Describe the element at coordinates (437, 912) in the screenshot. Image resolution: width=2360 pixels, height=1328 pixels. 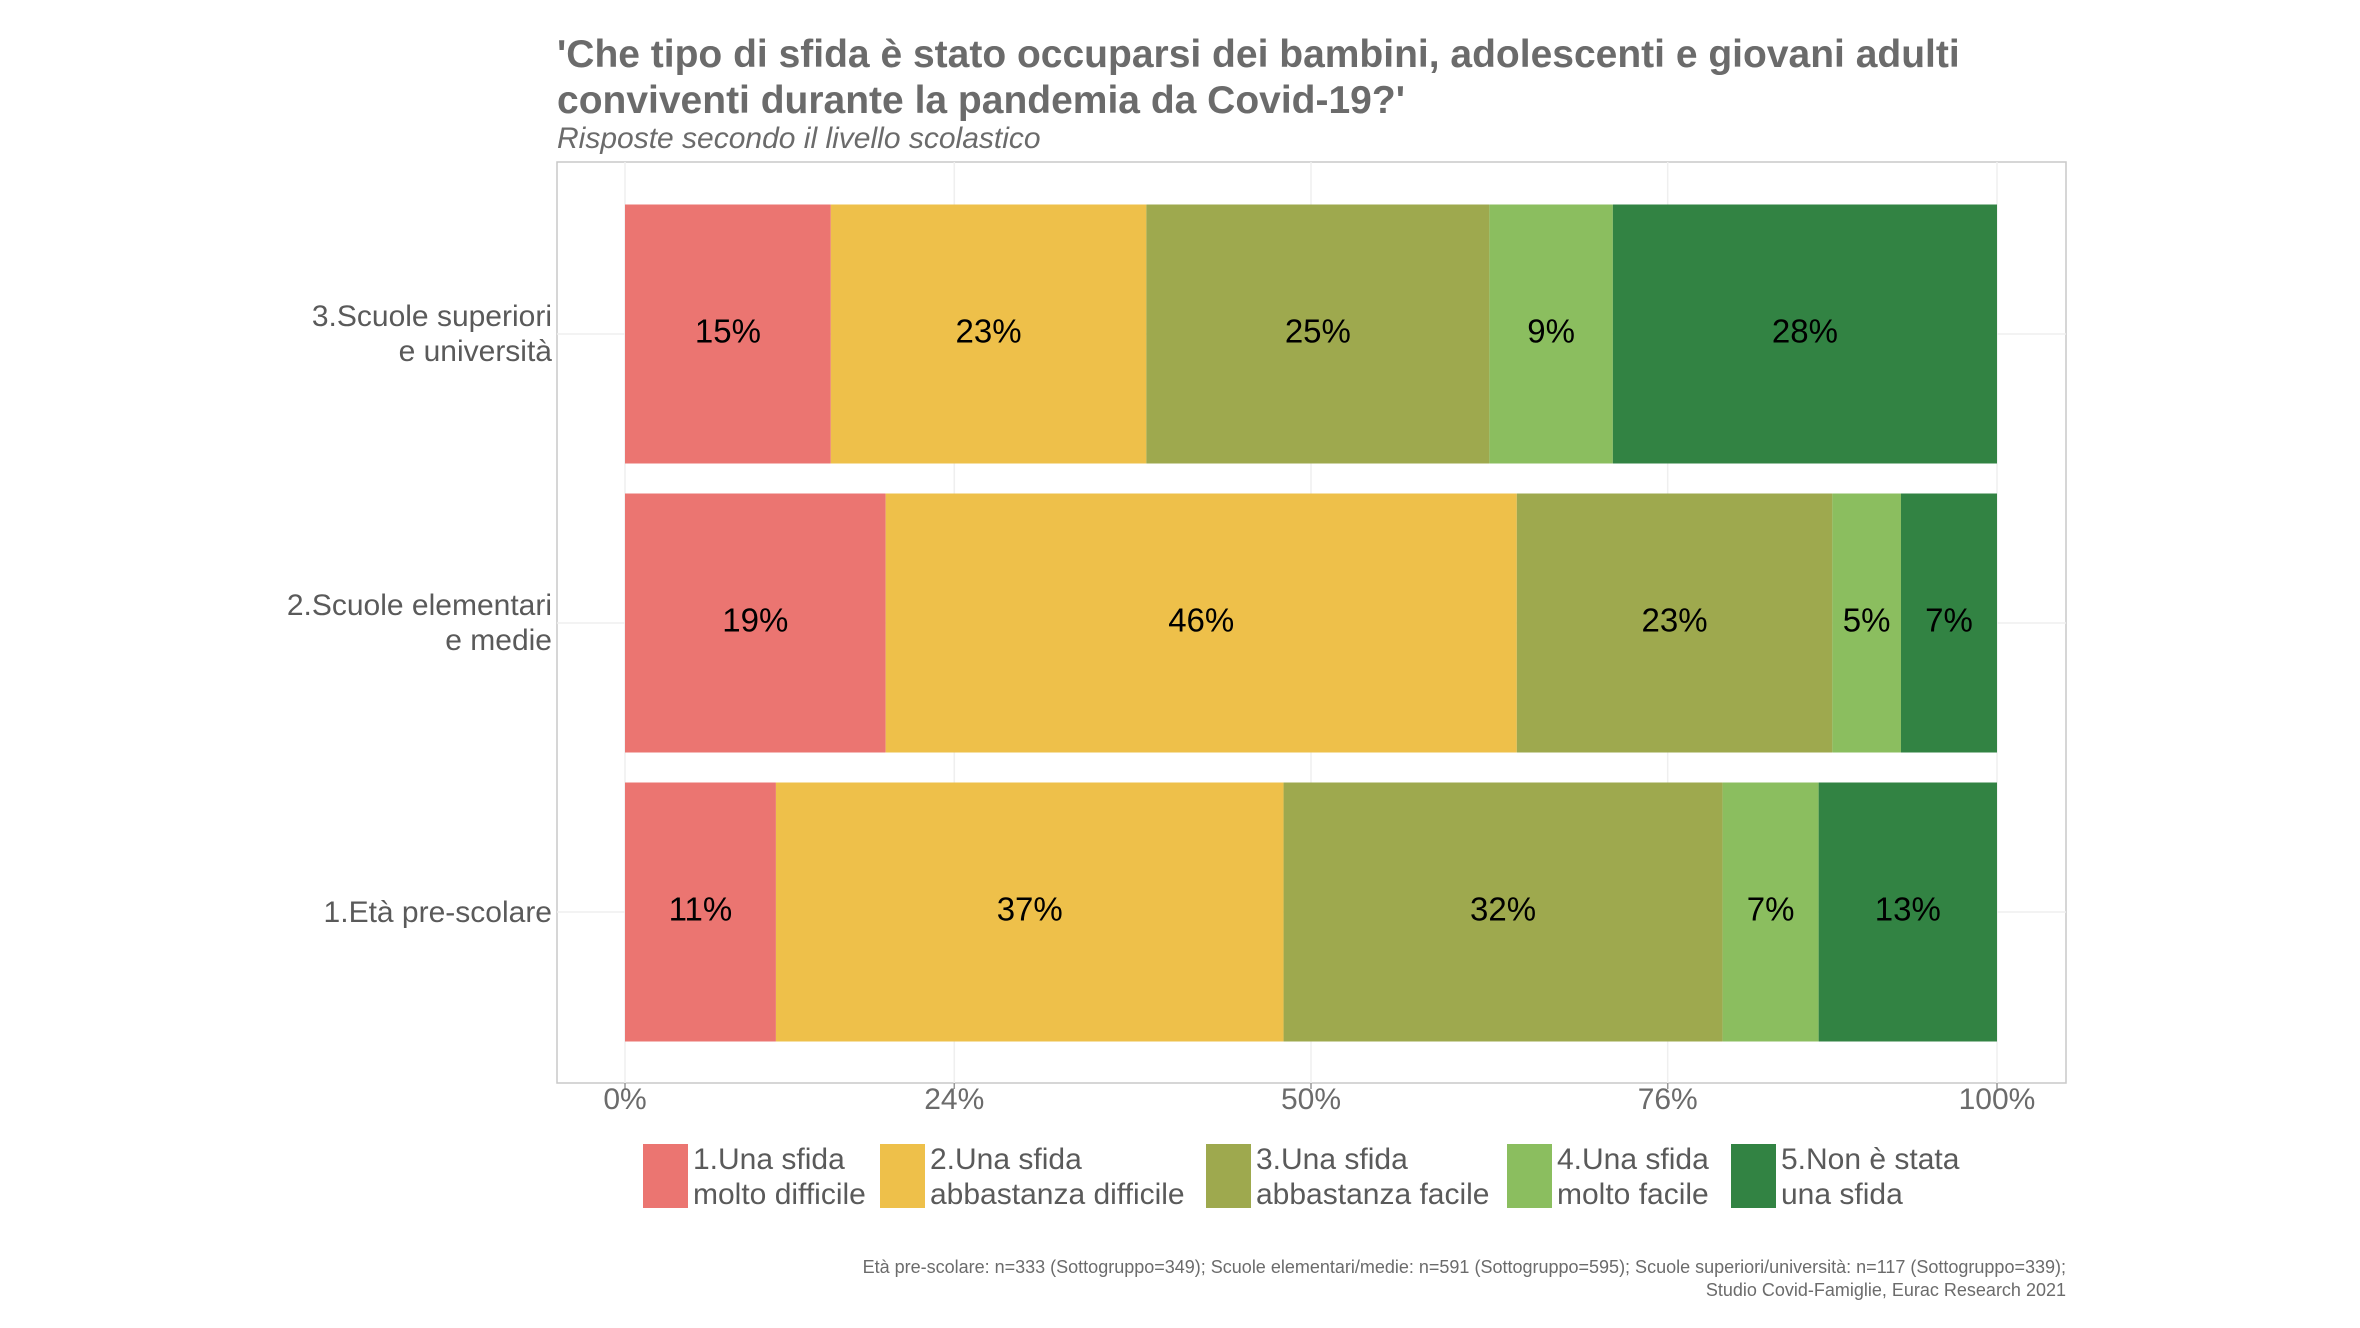
I see `y-tick-label: 1.Età pre-scolare` at that location.